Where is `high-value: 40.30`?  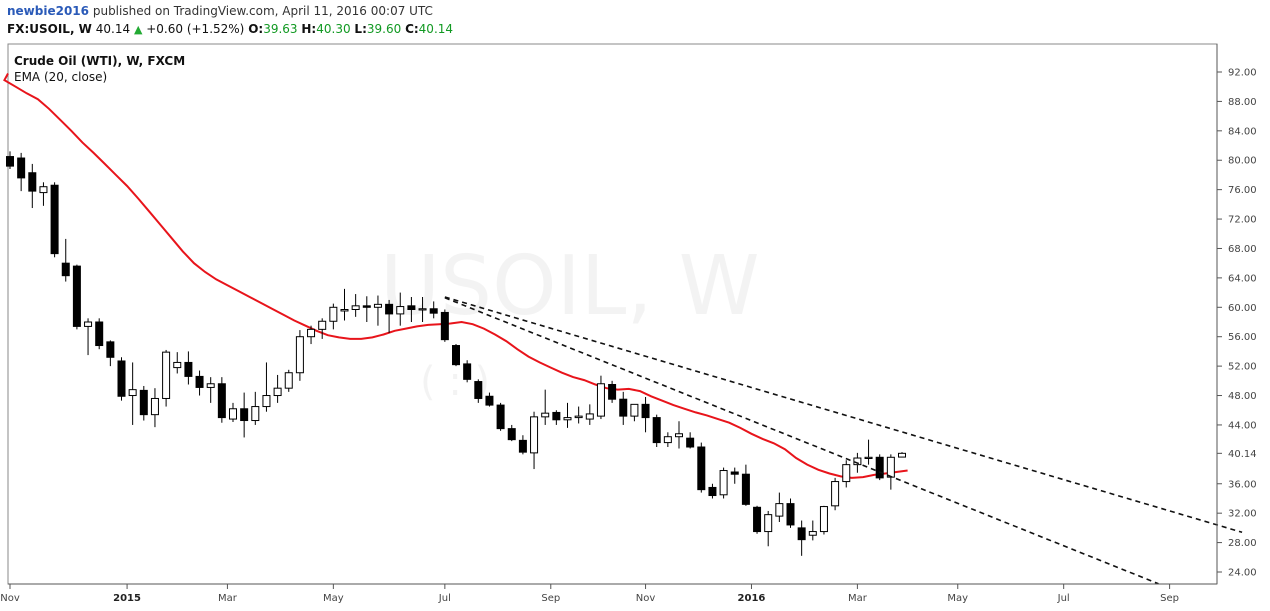 high-value: 40.30 is located at coordinates (333, 29).